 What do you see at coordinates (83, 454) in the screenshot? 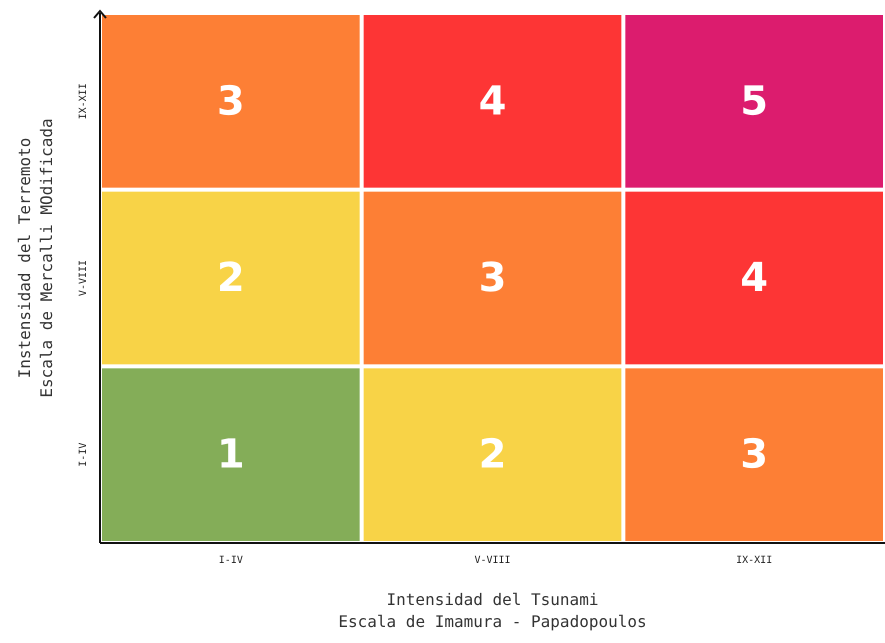
I see `y-tick-label: I-IV` at bounding box center [83, 454].